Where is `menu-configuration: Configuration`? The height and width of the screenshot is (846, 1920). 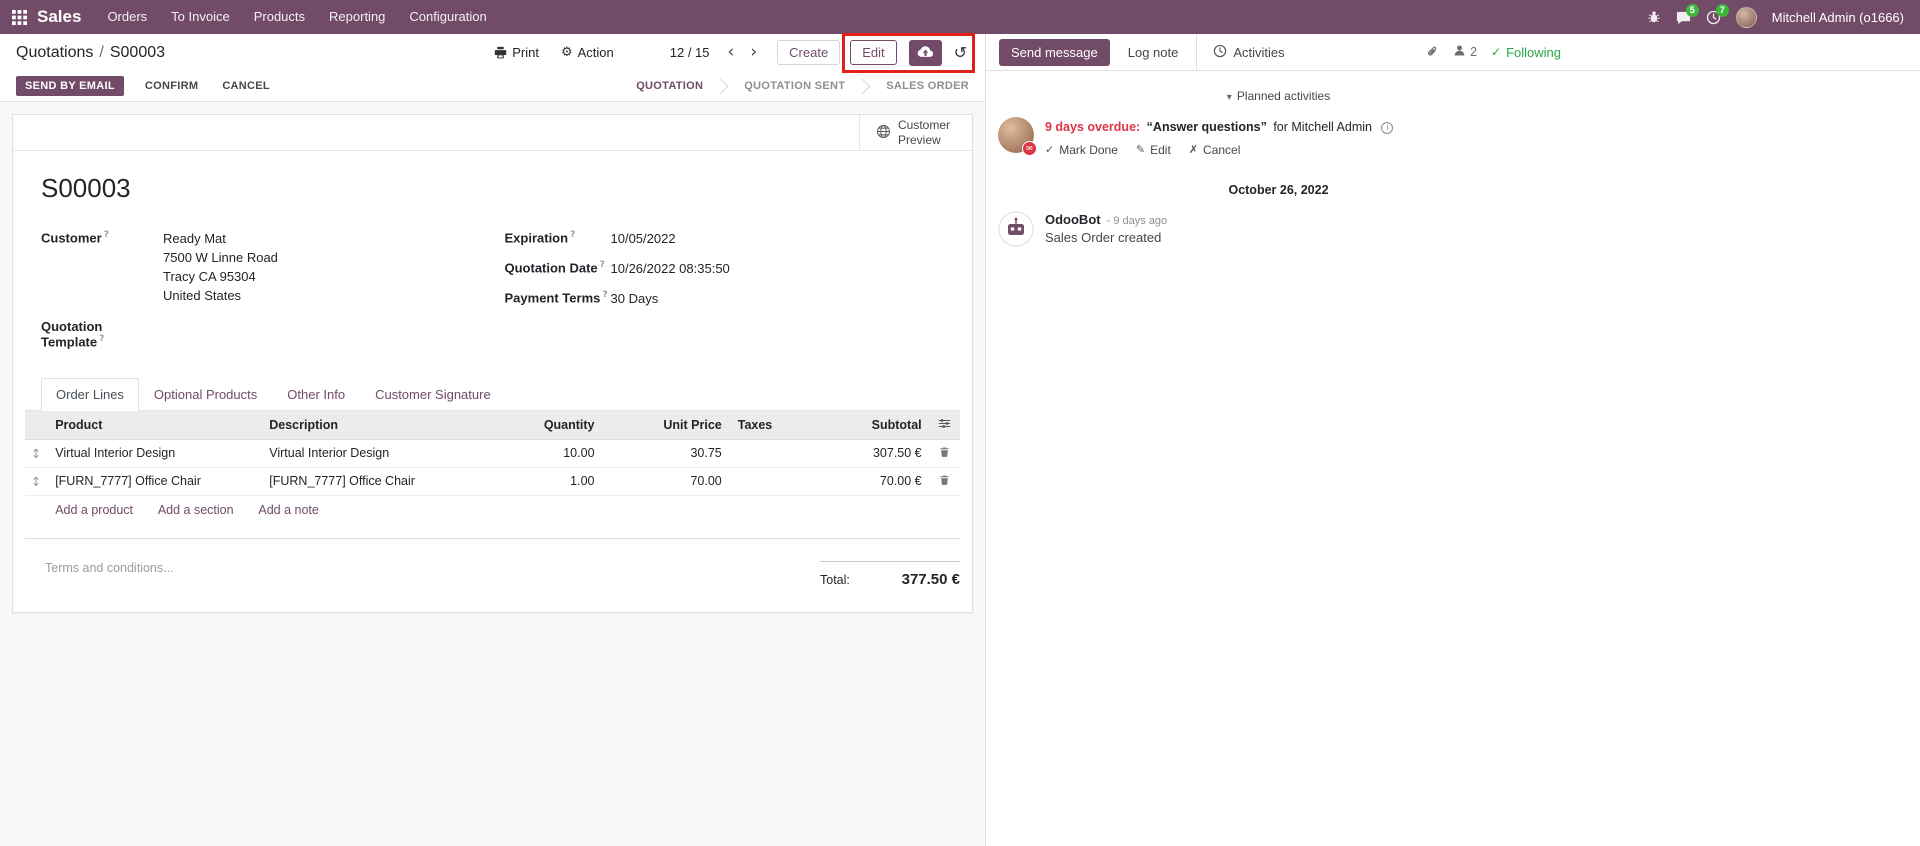 menu-configuration: Configuration is located at coordinates (448, 16).